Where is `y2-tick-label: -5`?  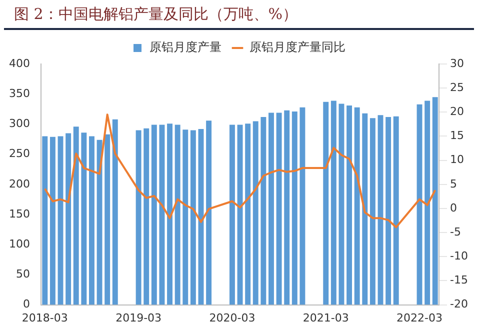 y2-tick-label: -5 is located at coordinates (456, 231).